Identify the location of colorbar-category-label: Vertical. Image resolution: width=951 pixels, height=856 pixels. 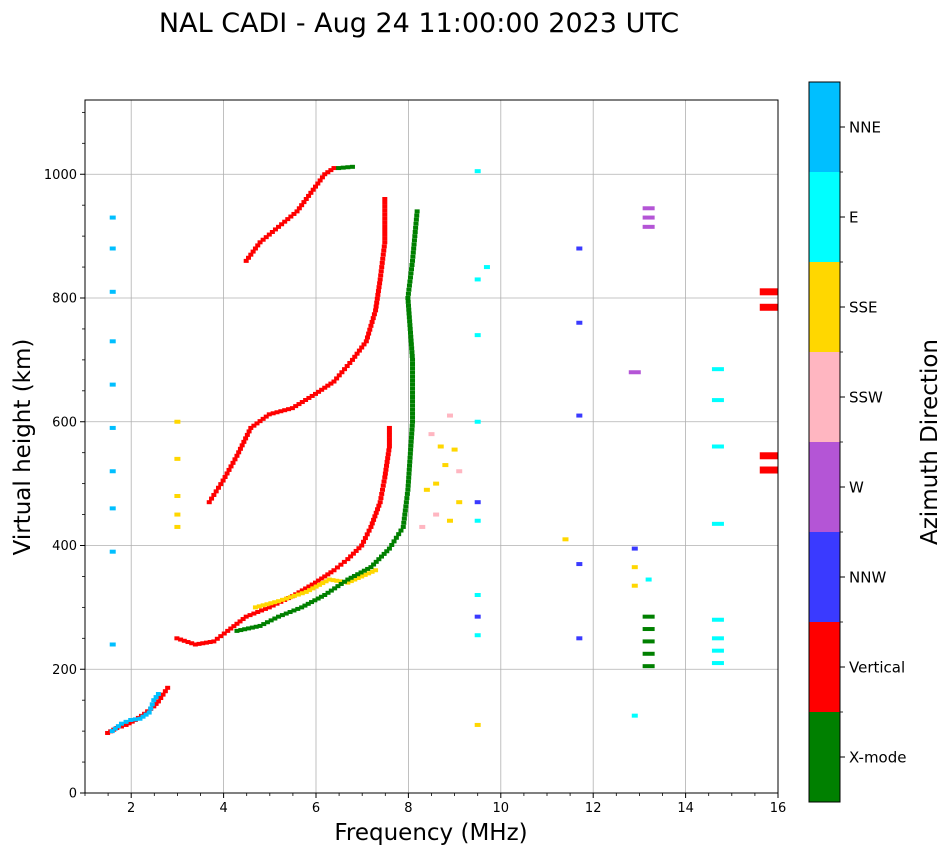
(877, 668).